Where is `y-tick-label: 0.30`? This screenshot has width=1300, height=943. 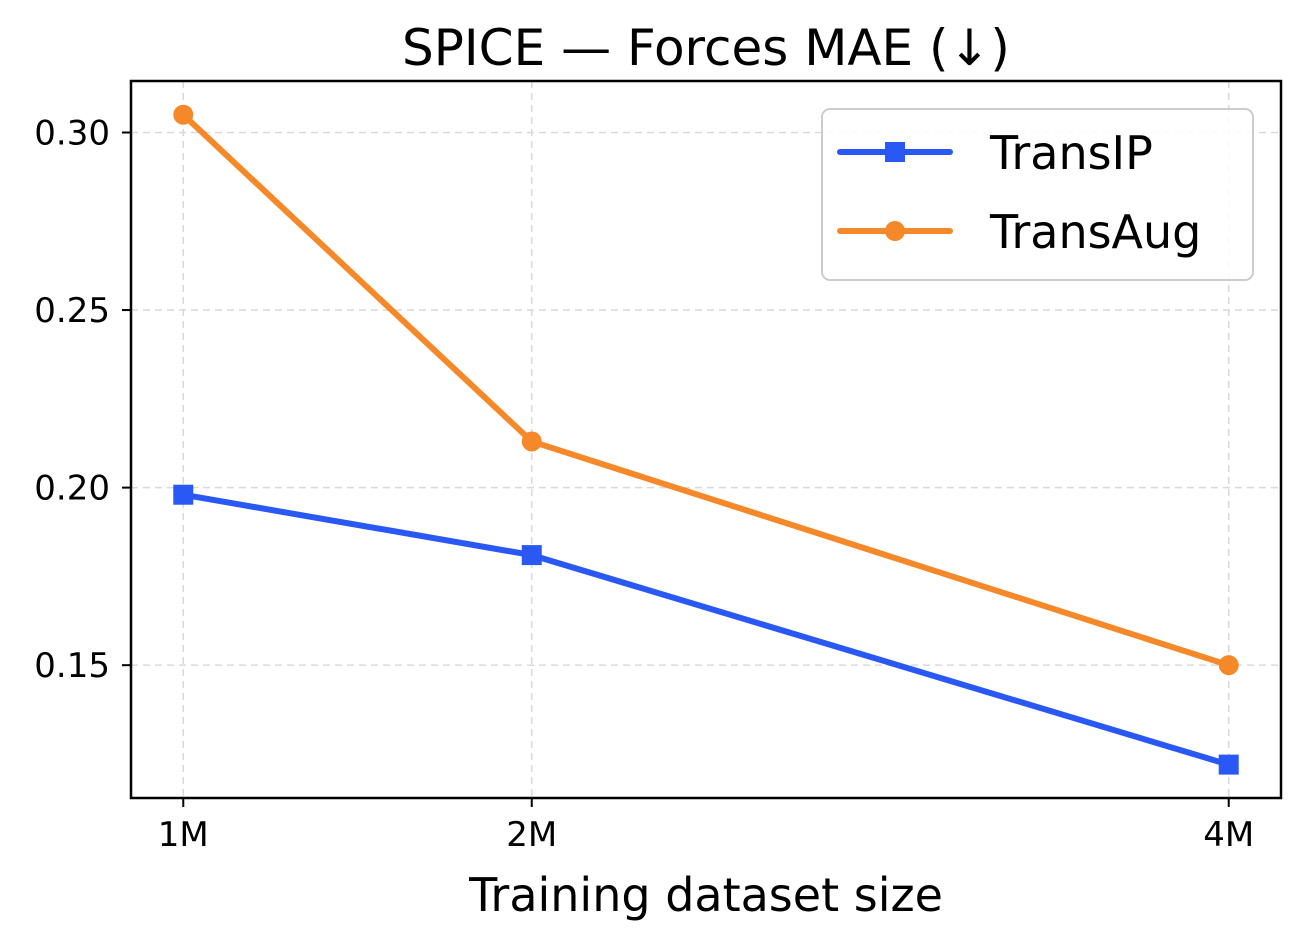
y-tick-label: 0.30 is located at coordinates (72, 133).